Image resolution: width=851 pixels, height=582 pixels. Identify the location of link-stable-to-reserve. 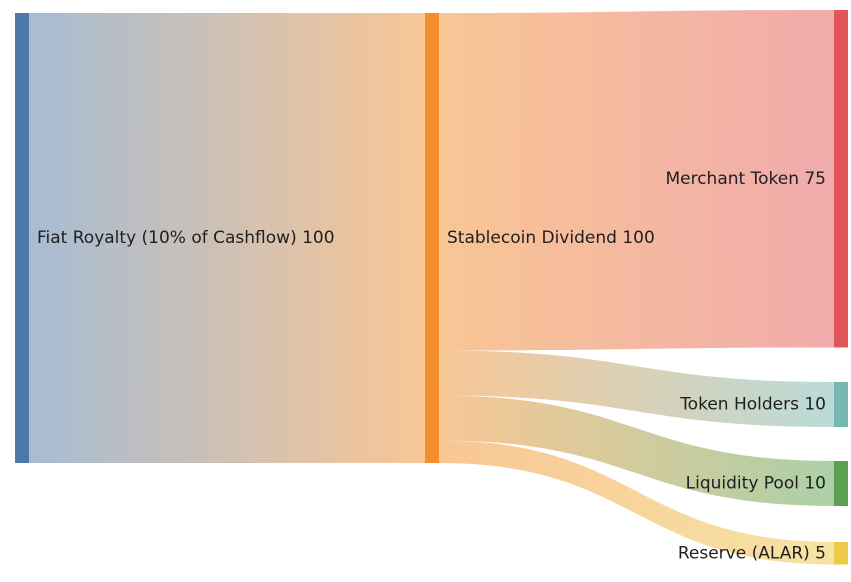
(636, 502).